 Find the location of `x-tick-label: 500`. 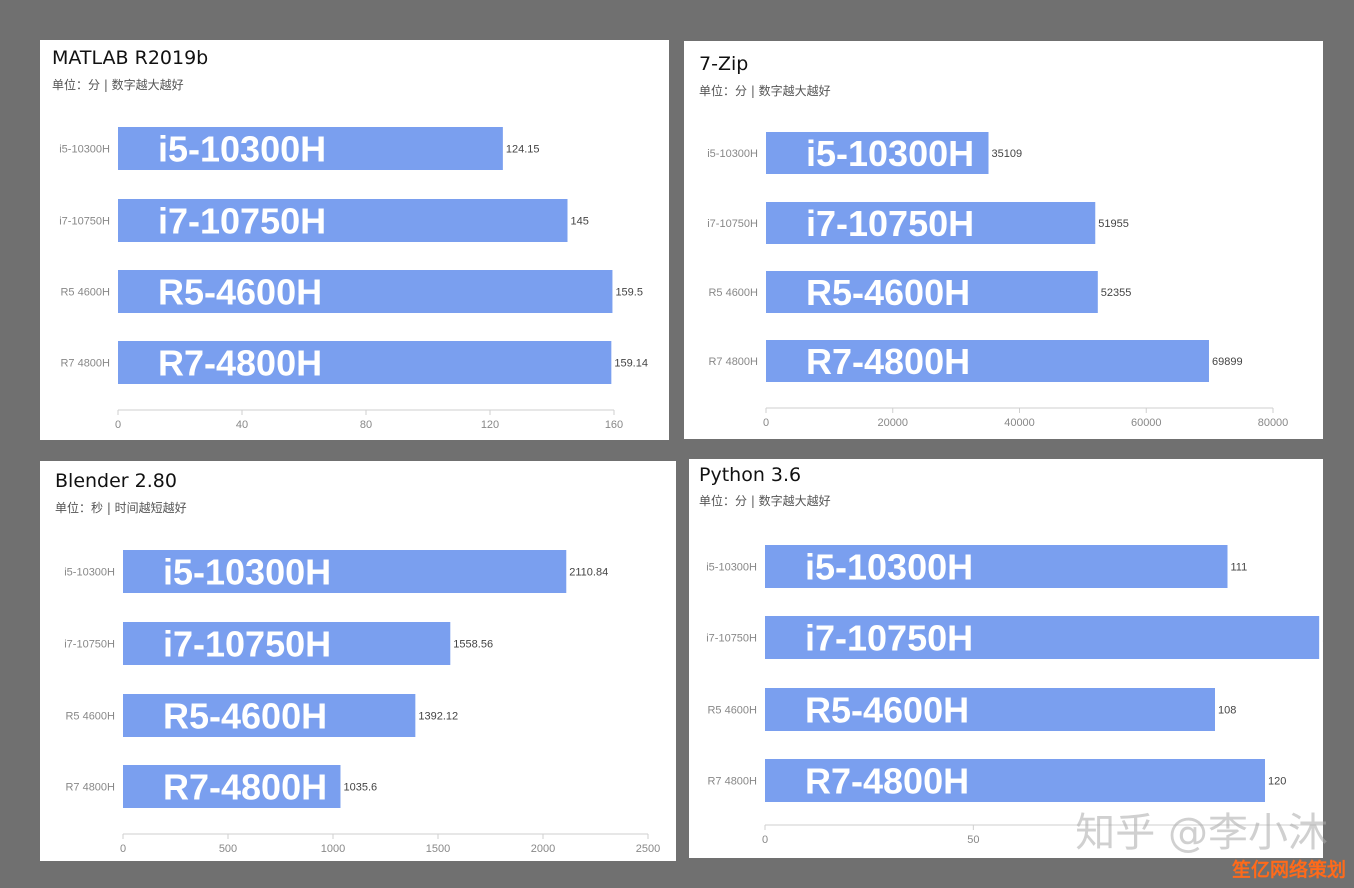

x-tick-label: 500 is located at coordinates (228, 849).